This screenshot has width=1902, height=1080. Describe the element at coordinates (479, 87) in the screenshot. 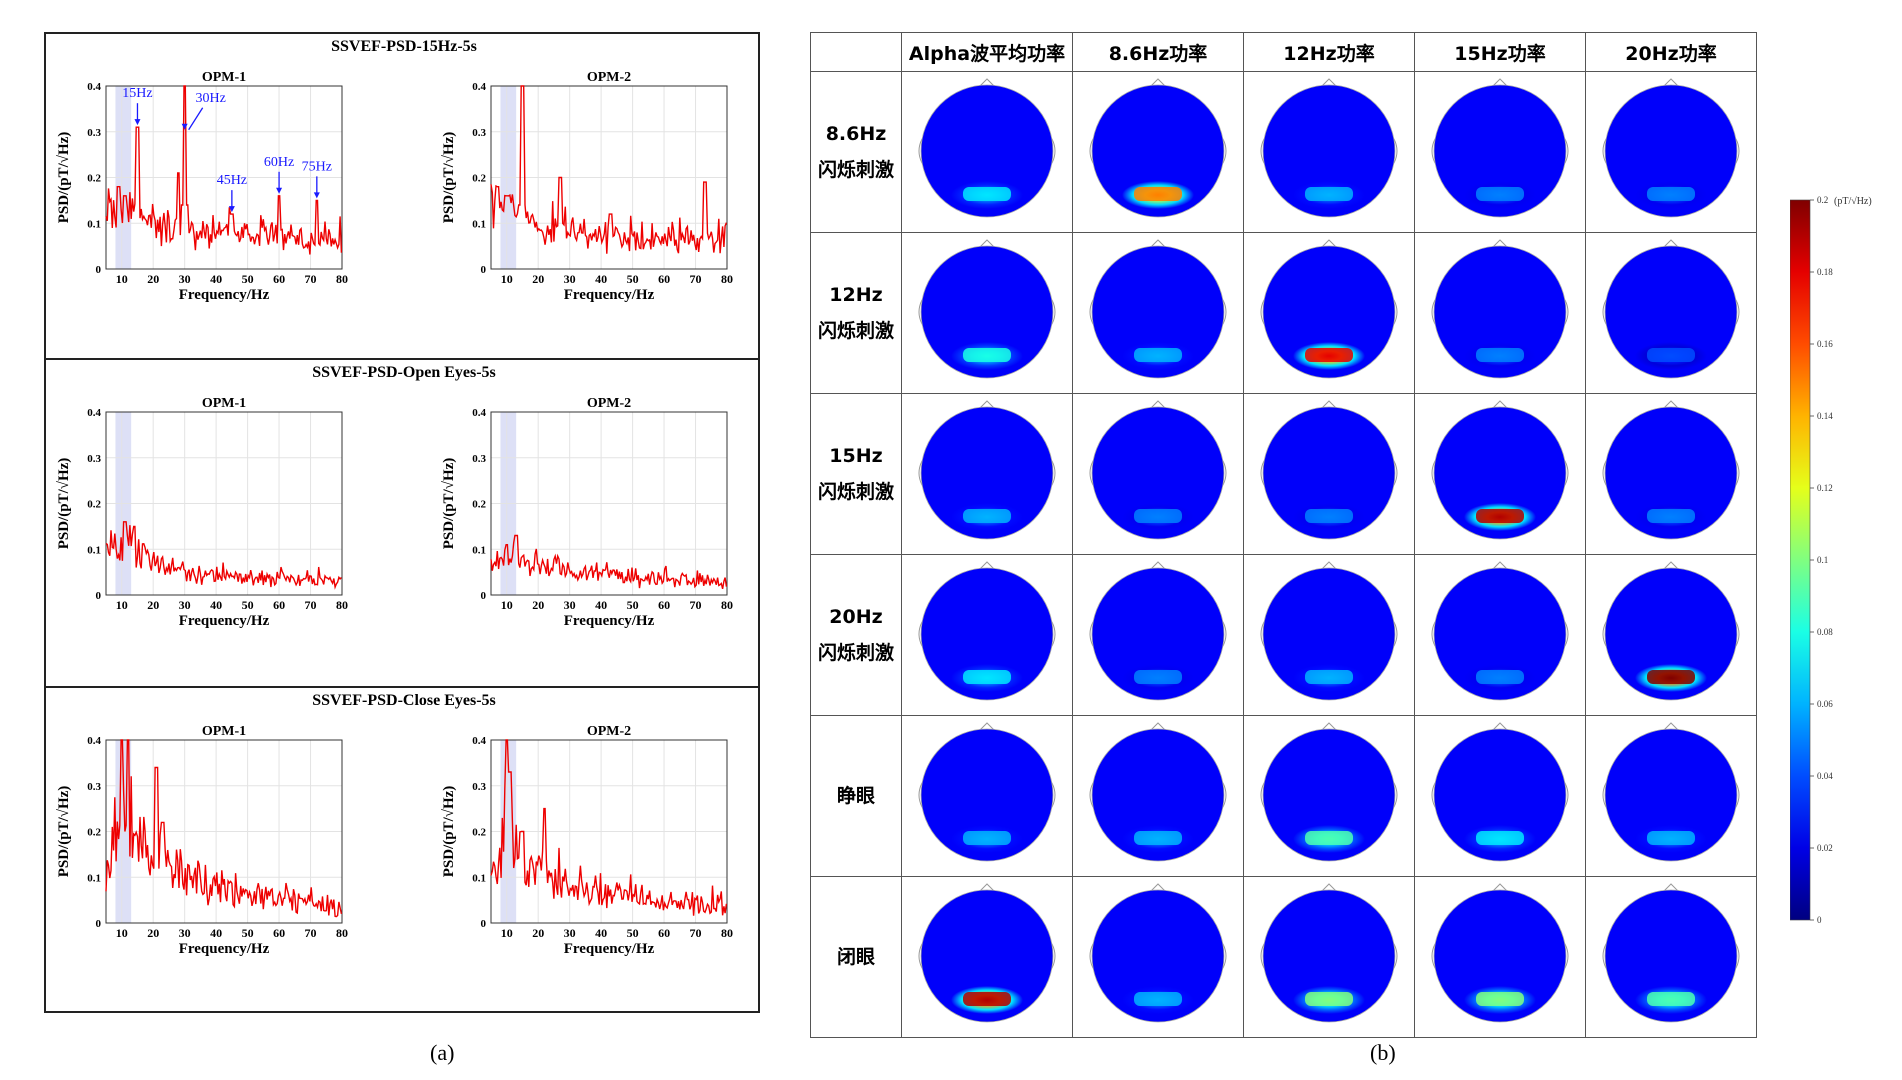

I see `y-tick-label: 0.4` at that location.